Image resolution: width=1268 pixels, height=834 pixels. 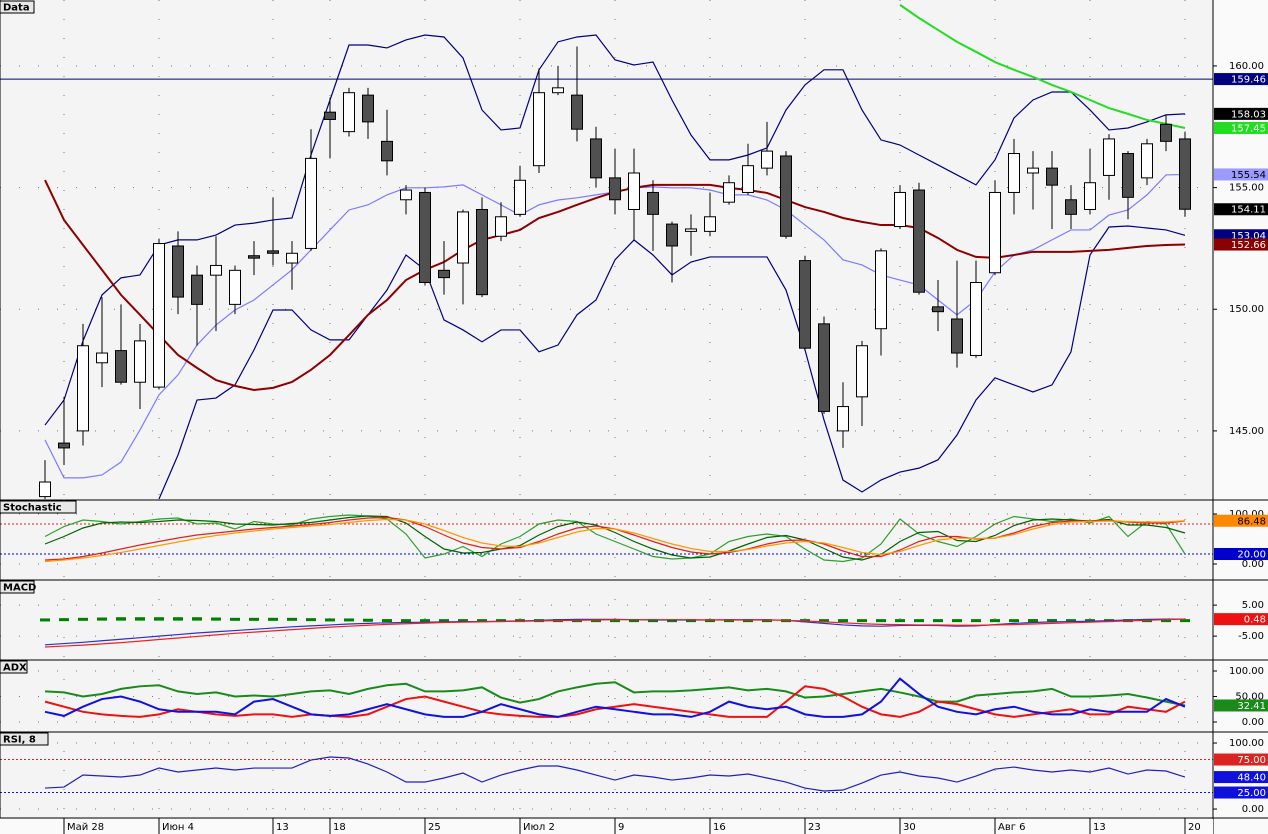 What do you see at coordinates (1248, 210) in the screenshot?
I see `value-tag-label: 154.11` at bounding box center [1248, 210].